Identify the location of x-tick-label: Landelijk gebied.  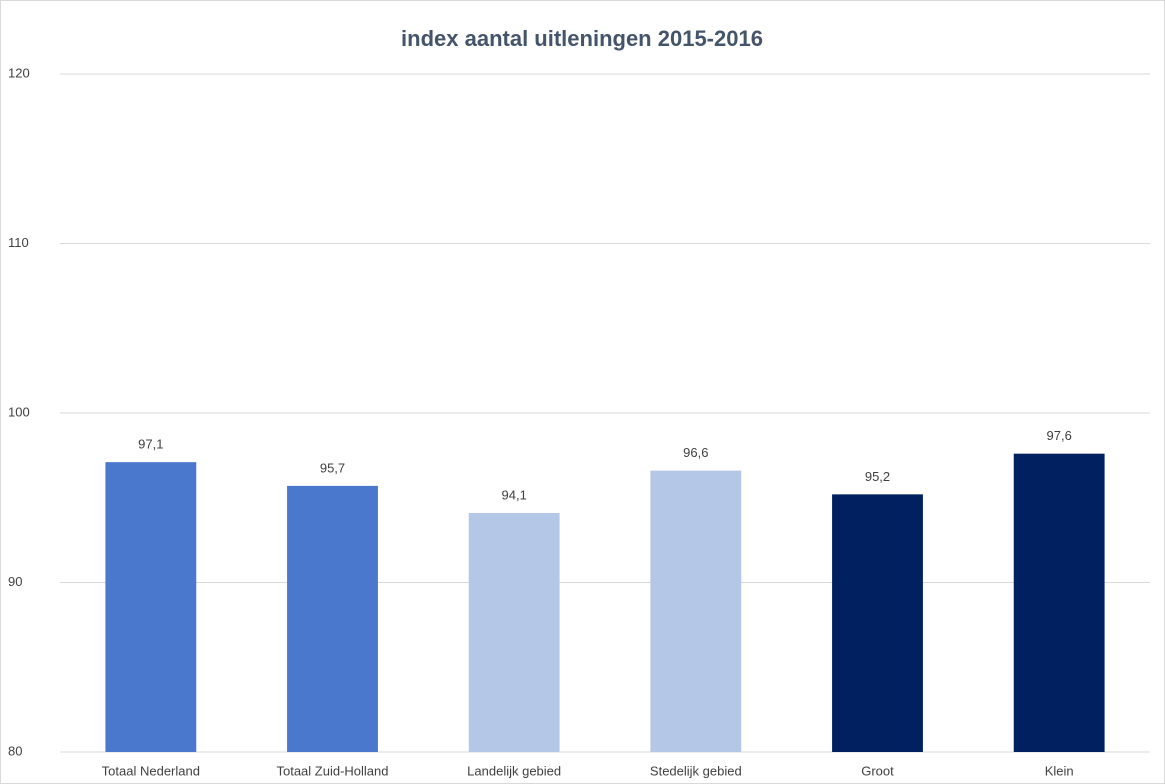
(514, 770).